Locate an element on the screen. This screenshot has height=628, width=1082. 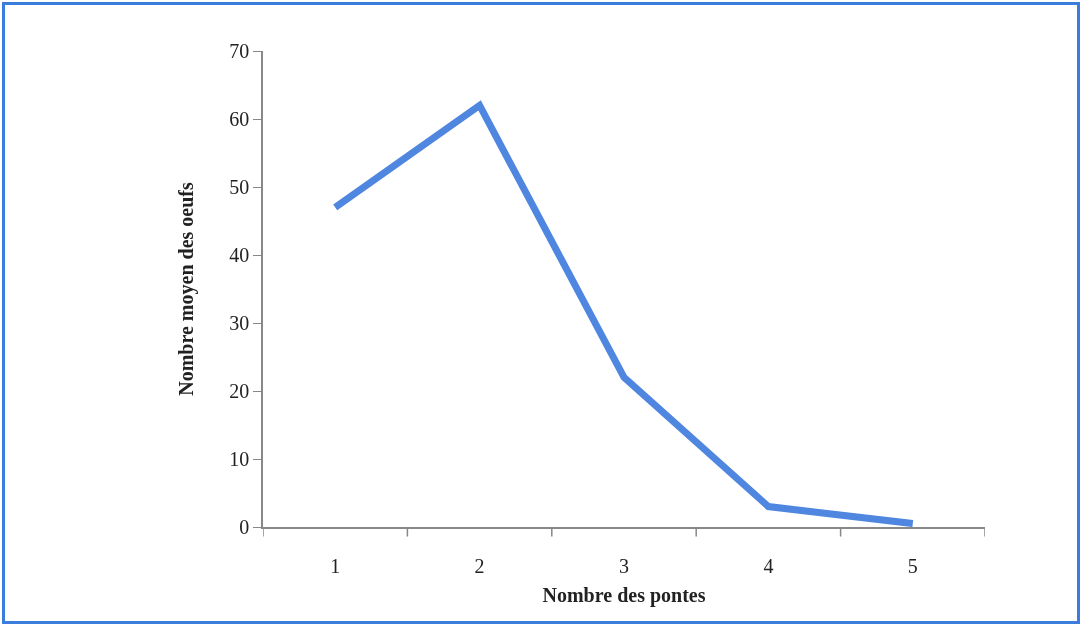
y-tick-label: 70 is located at coordinates (239, 51).